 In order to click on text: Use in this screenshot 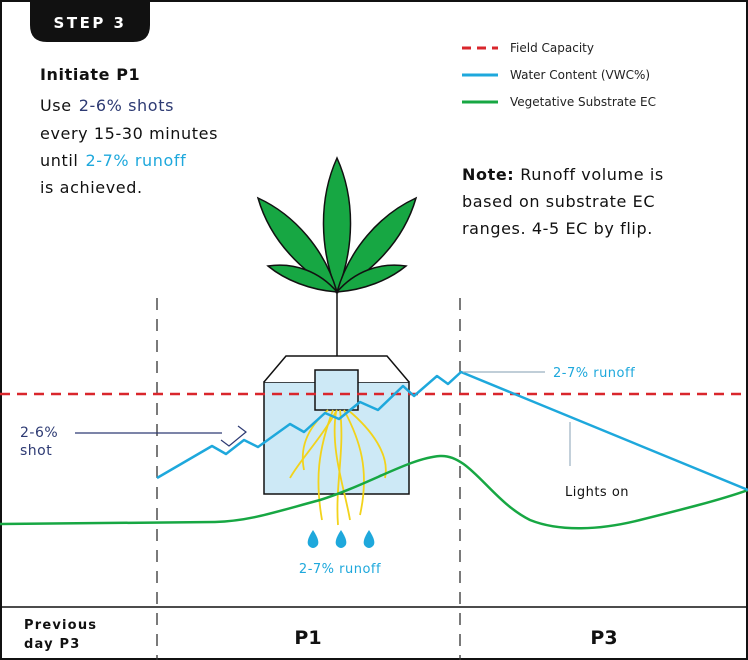, I will do `click(56, 105)`.